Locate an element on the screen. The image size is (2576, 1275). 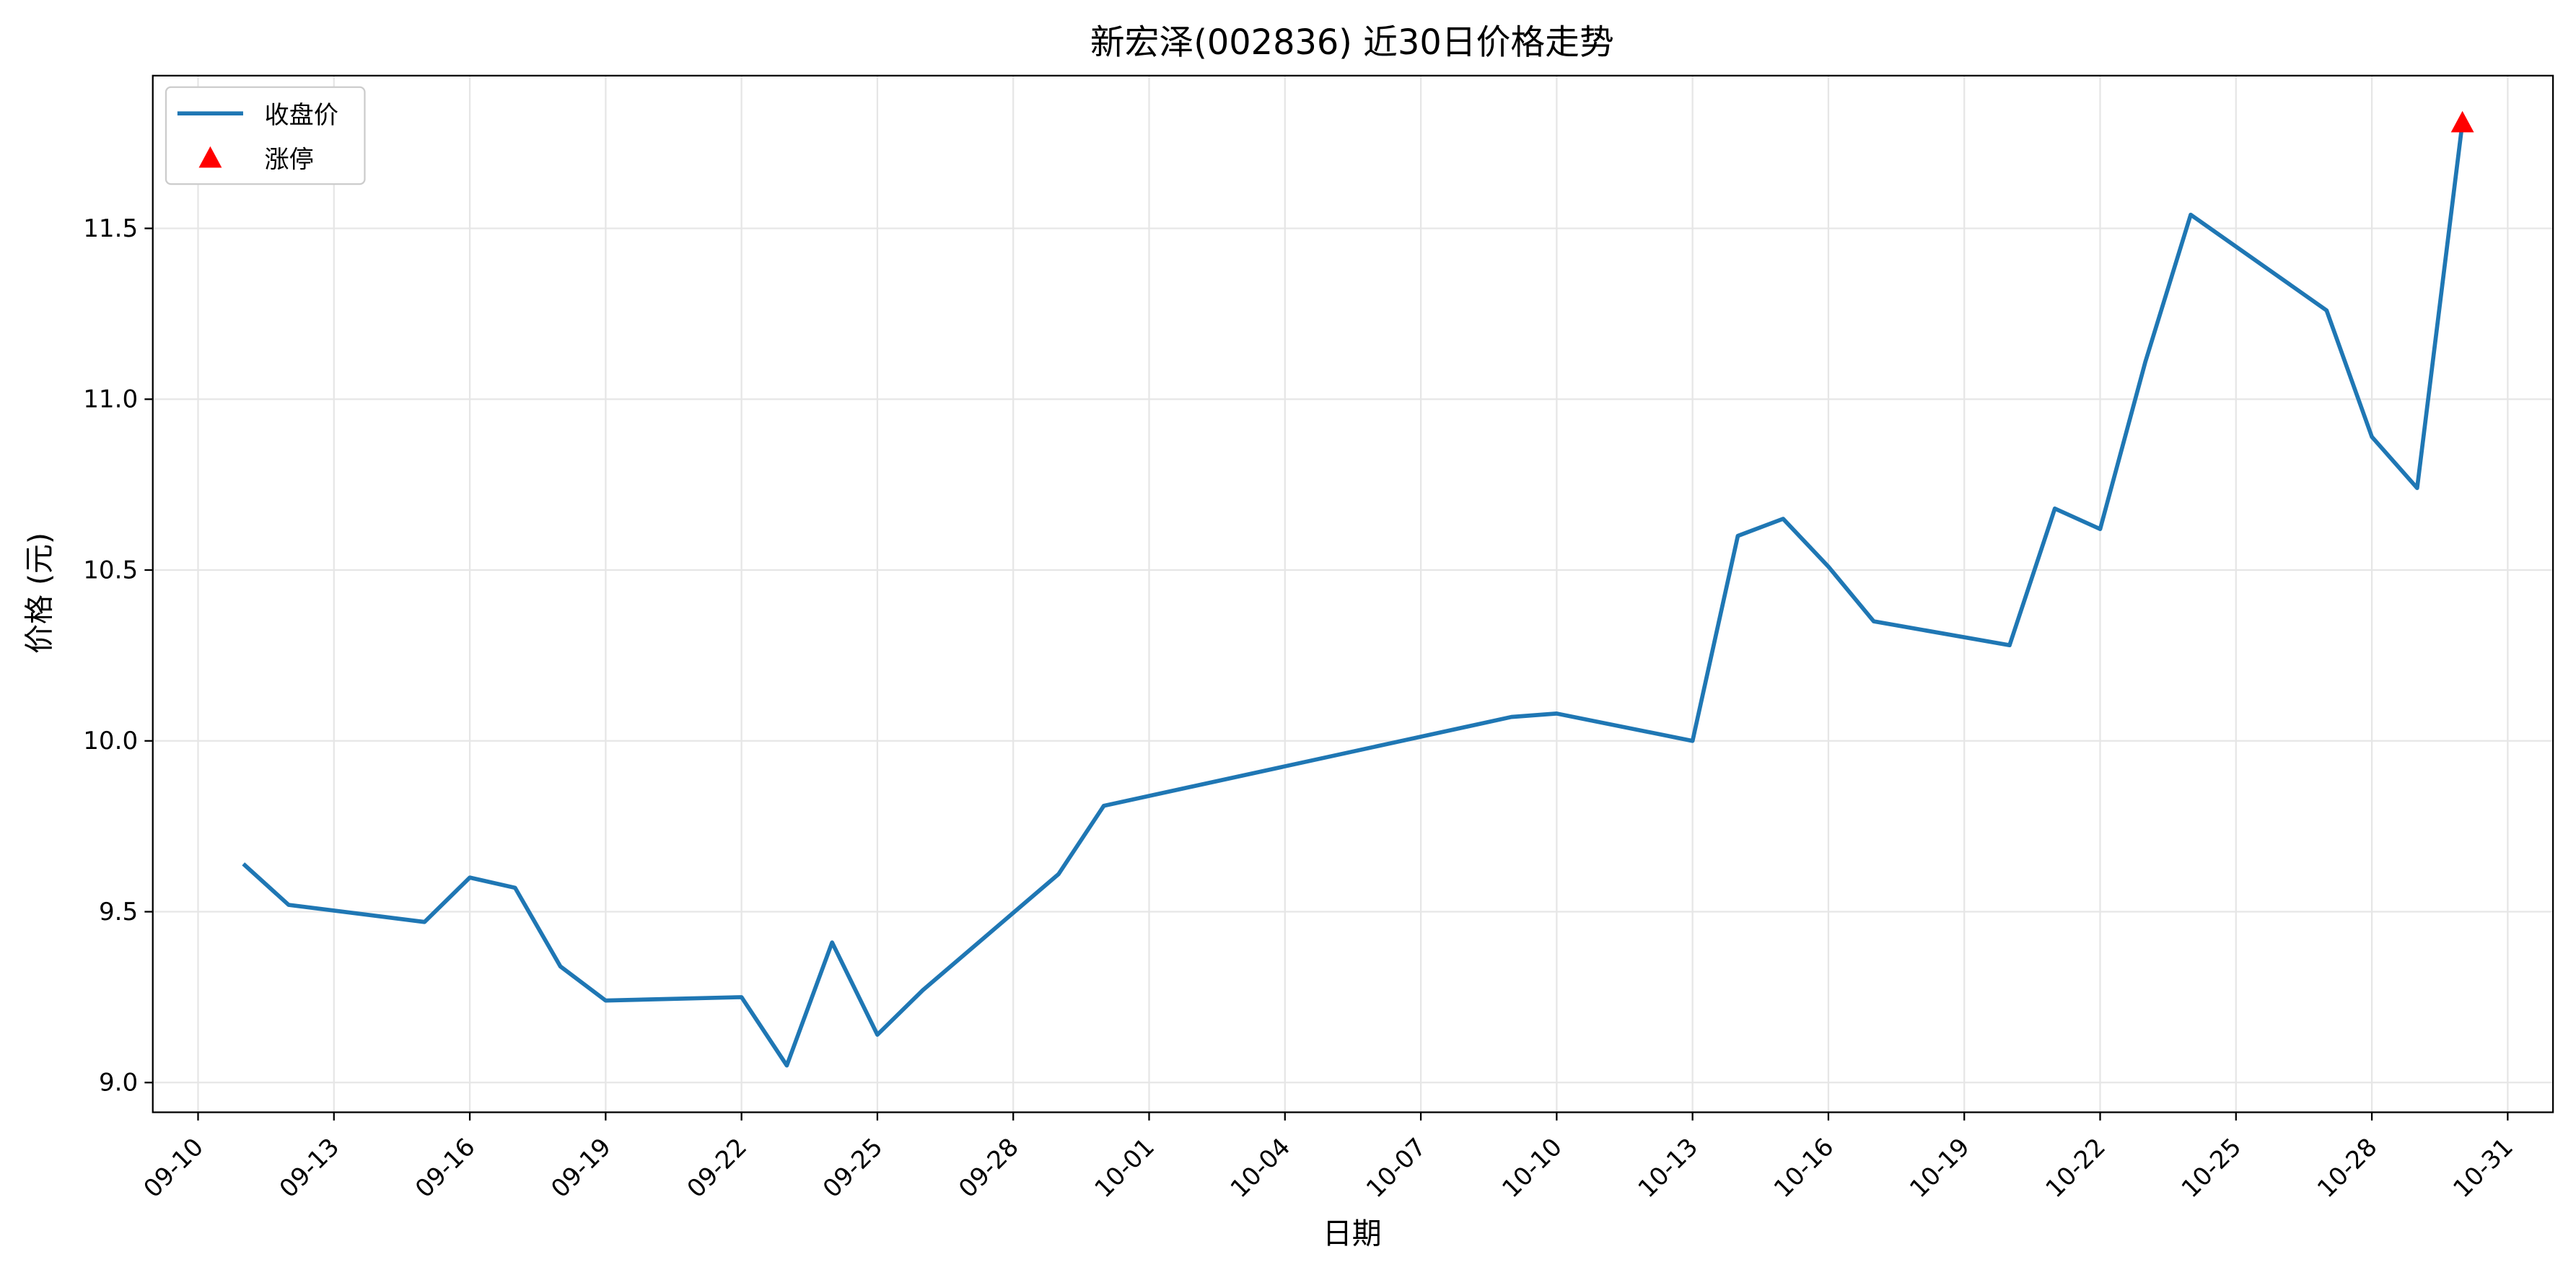
x-tick-label: 10-28 is located at coordinates (2347, 1169).